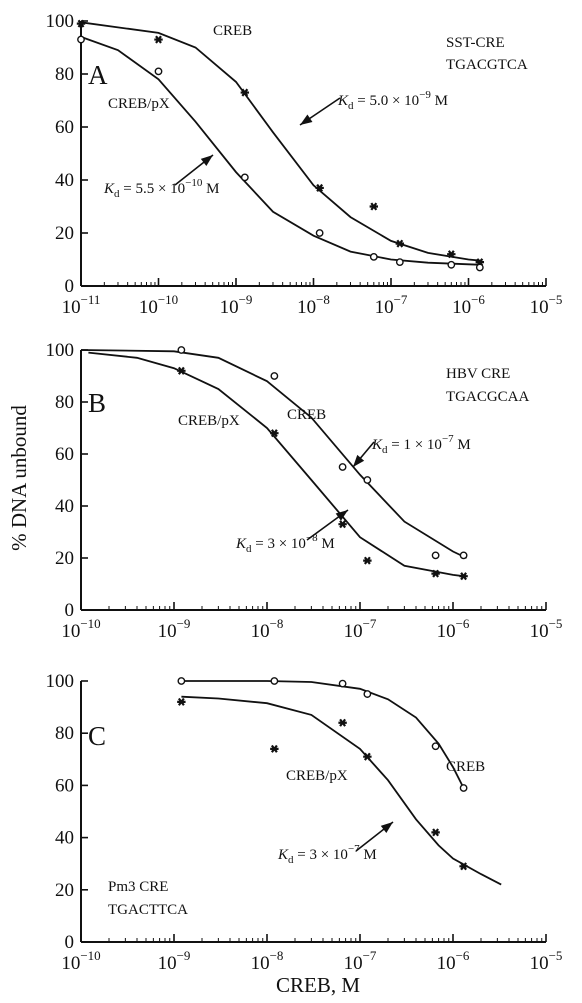 The height and width of the screenshot is (1003, 582). I want to click on panel-letter: A, so click(98, 75).